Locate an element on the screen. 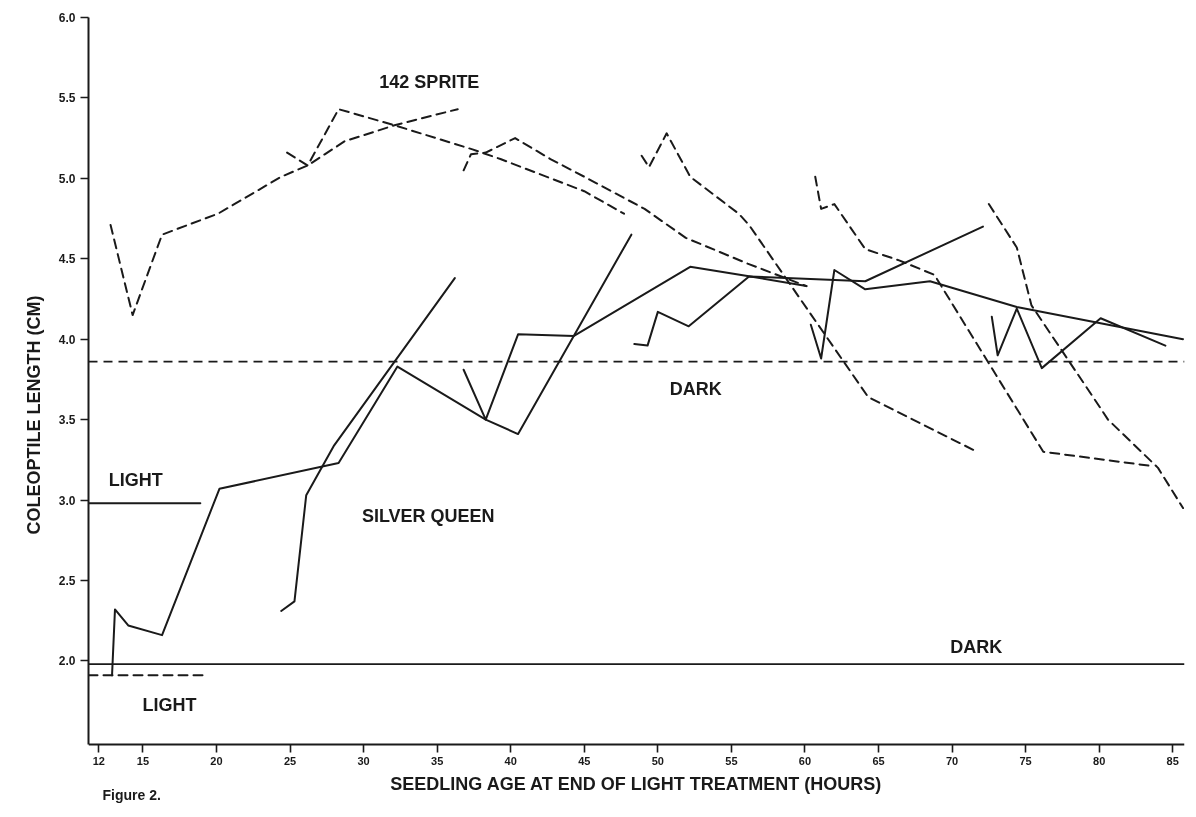  y-tick-label: 2.0 is located at coordinates (67, 661).